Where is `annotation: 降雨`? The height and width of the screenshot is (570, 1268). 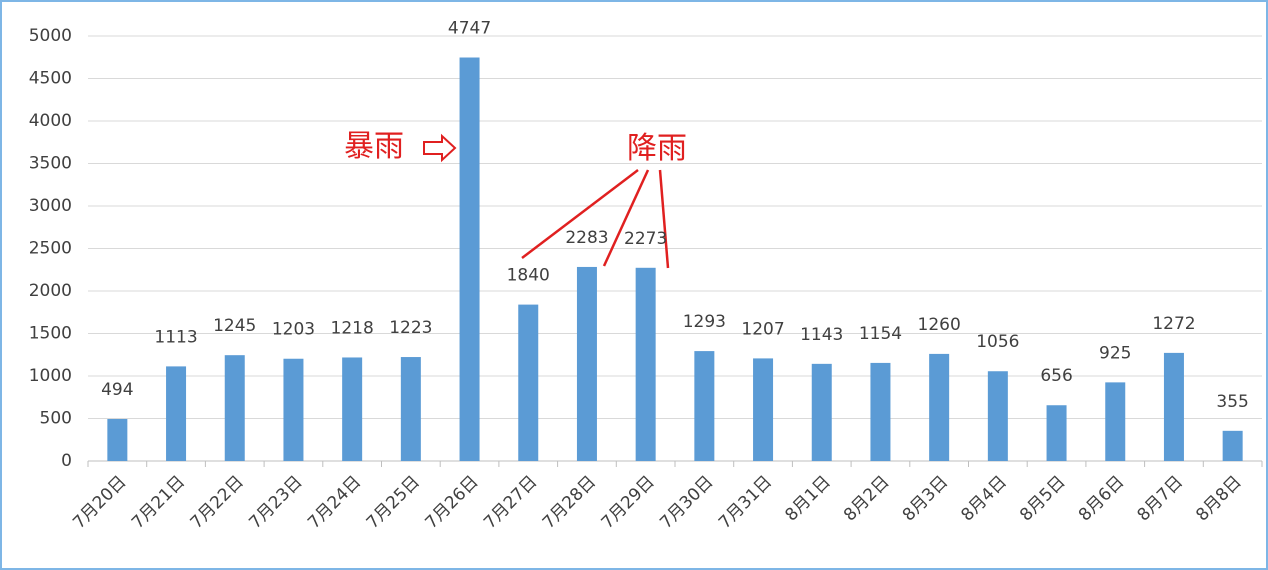
annotation: 降雨 is located at coordinates (657, 148).